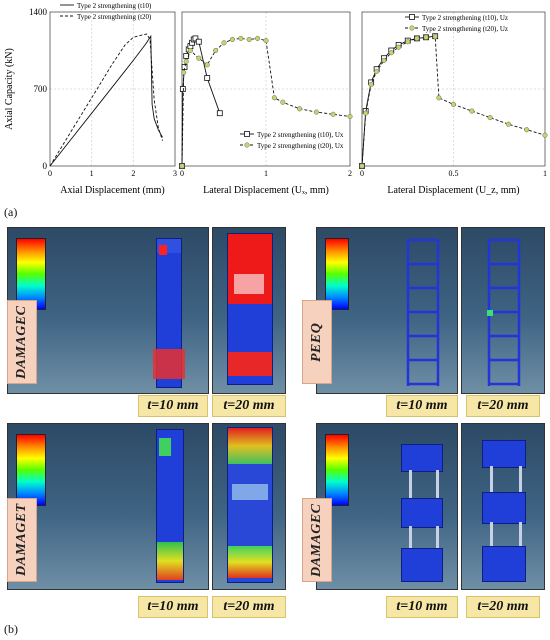 This screenshot has width=550, height=640. Describe the element at coordinates (249, 406) in the screenshot. I see `label-t20-a: t=20 mm` at that location.